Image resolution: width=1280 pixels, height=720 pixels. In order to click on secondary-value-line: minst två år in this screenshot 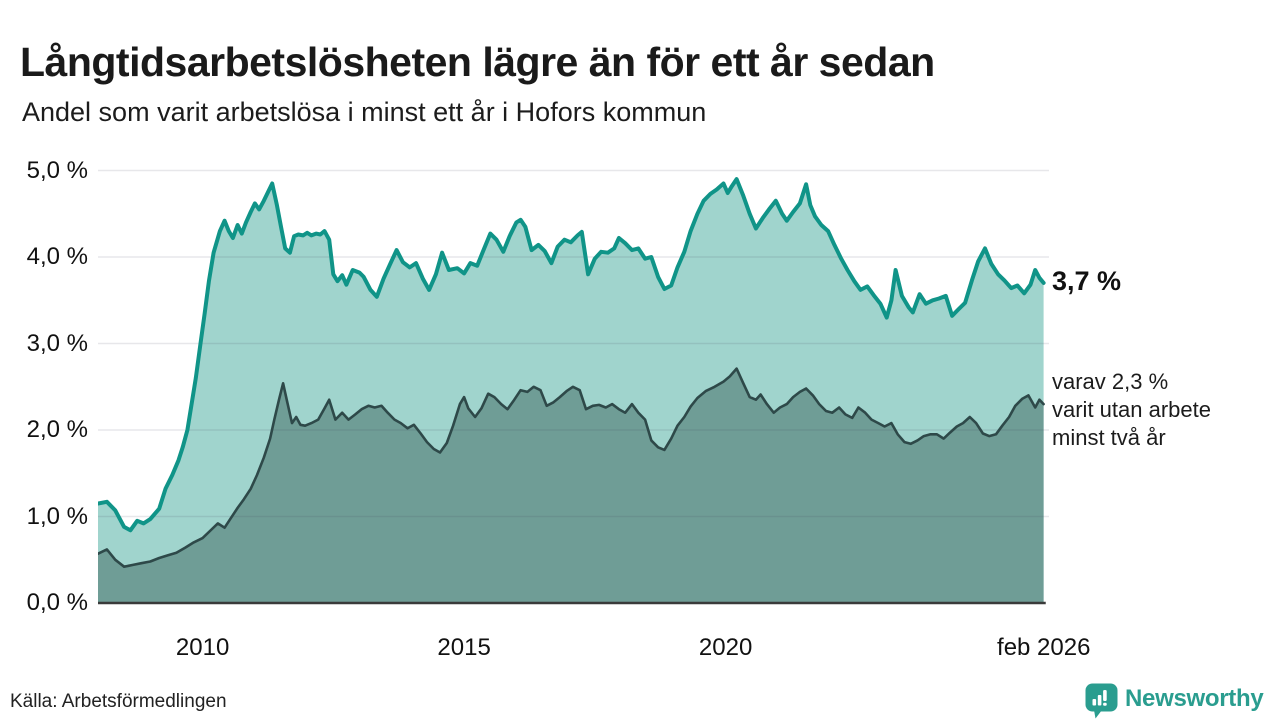, I will do `click(1109, 437)`.